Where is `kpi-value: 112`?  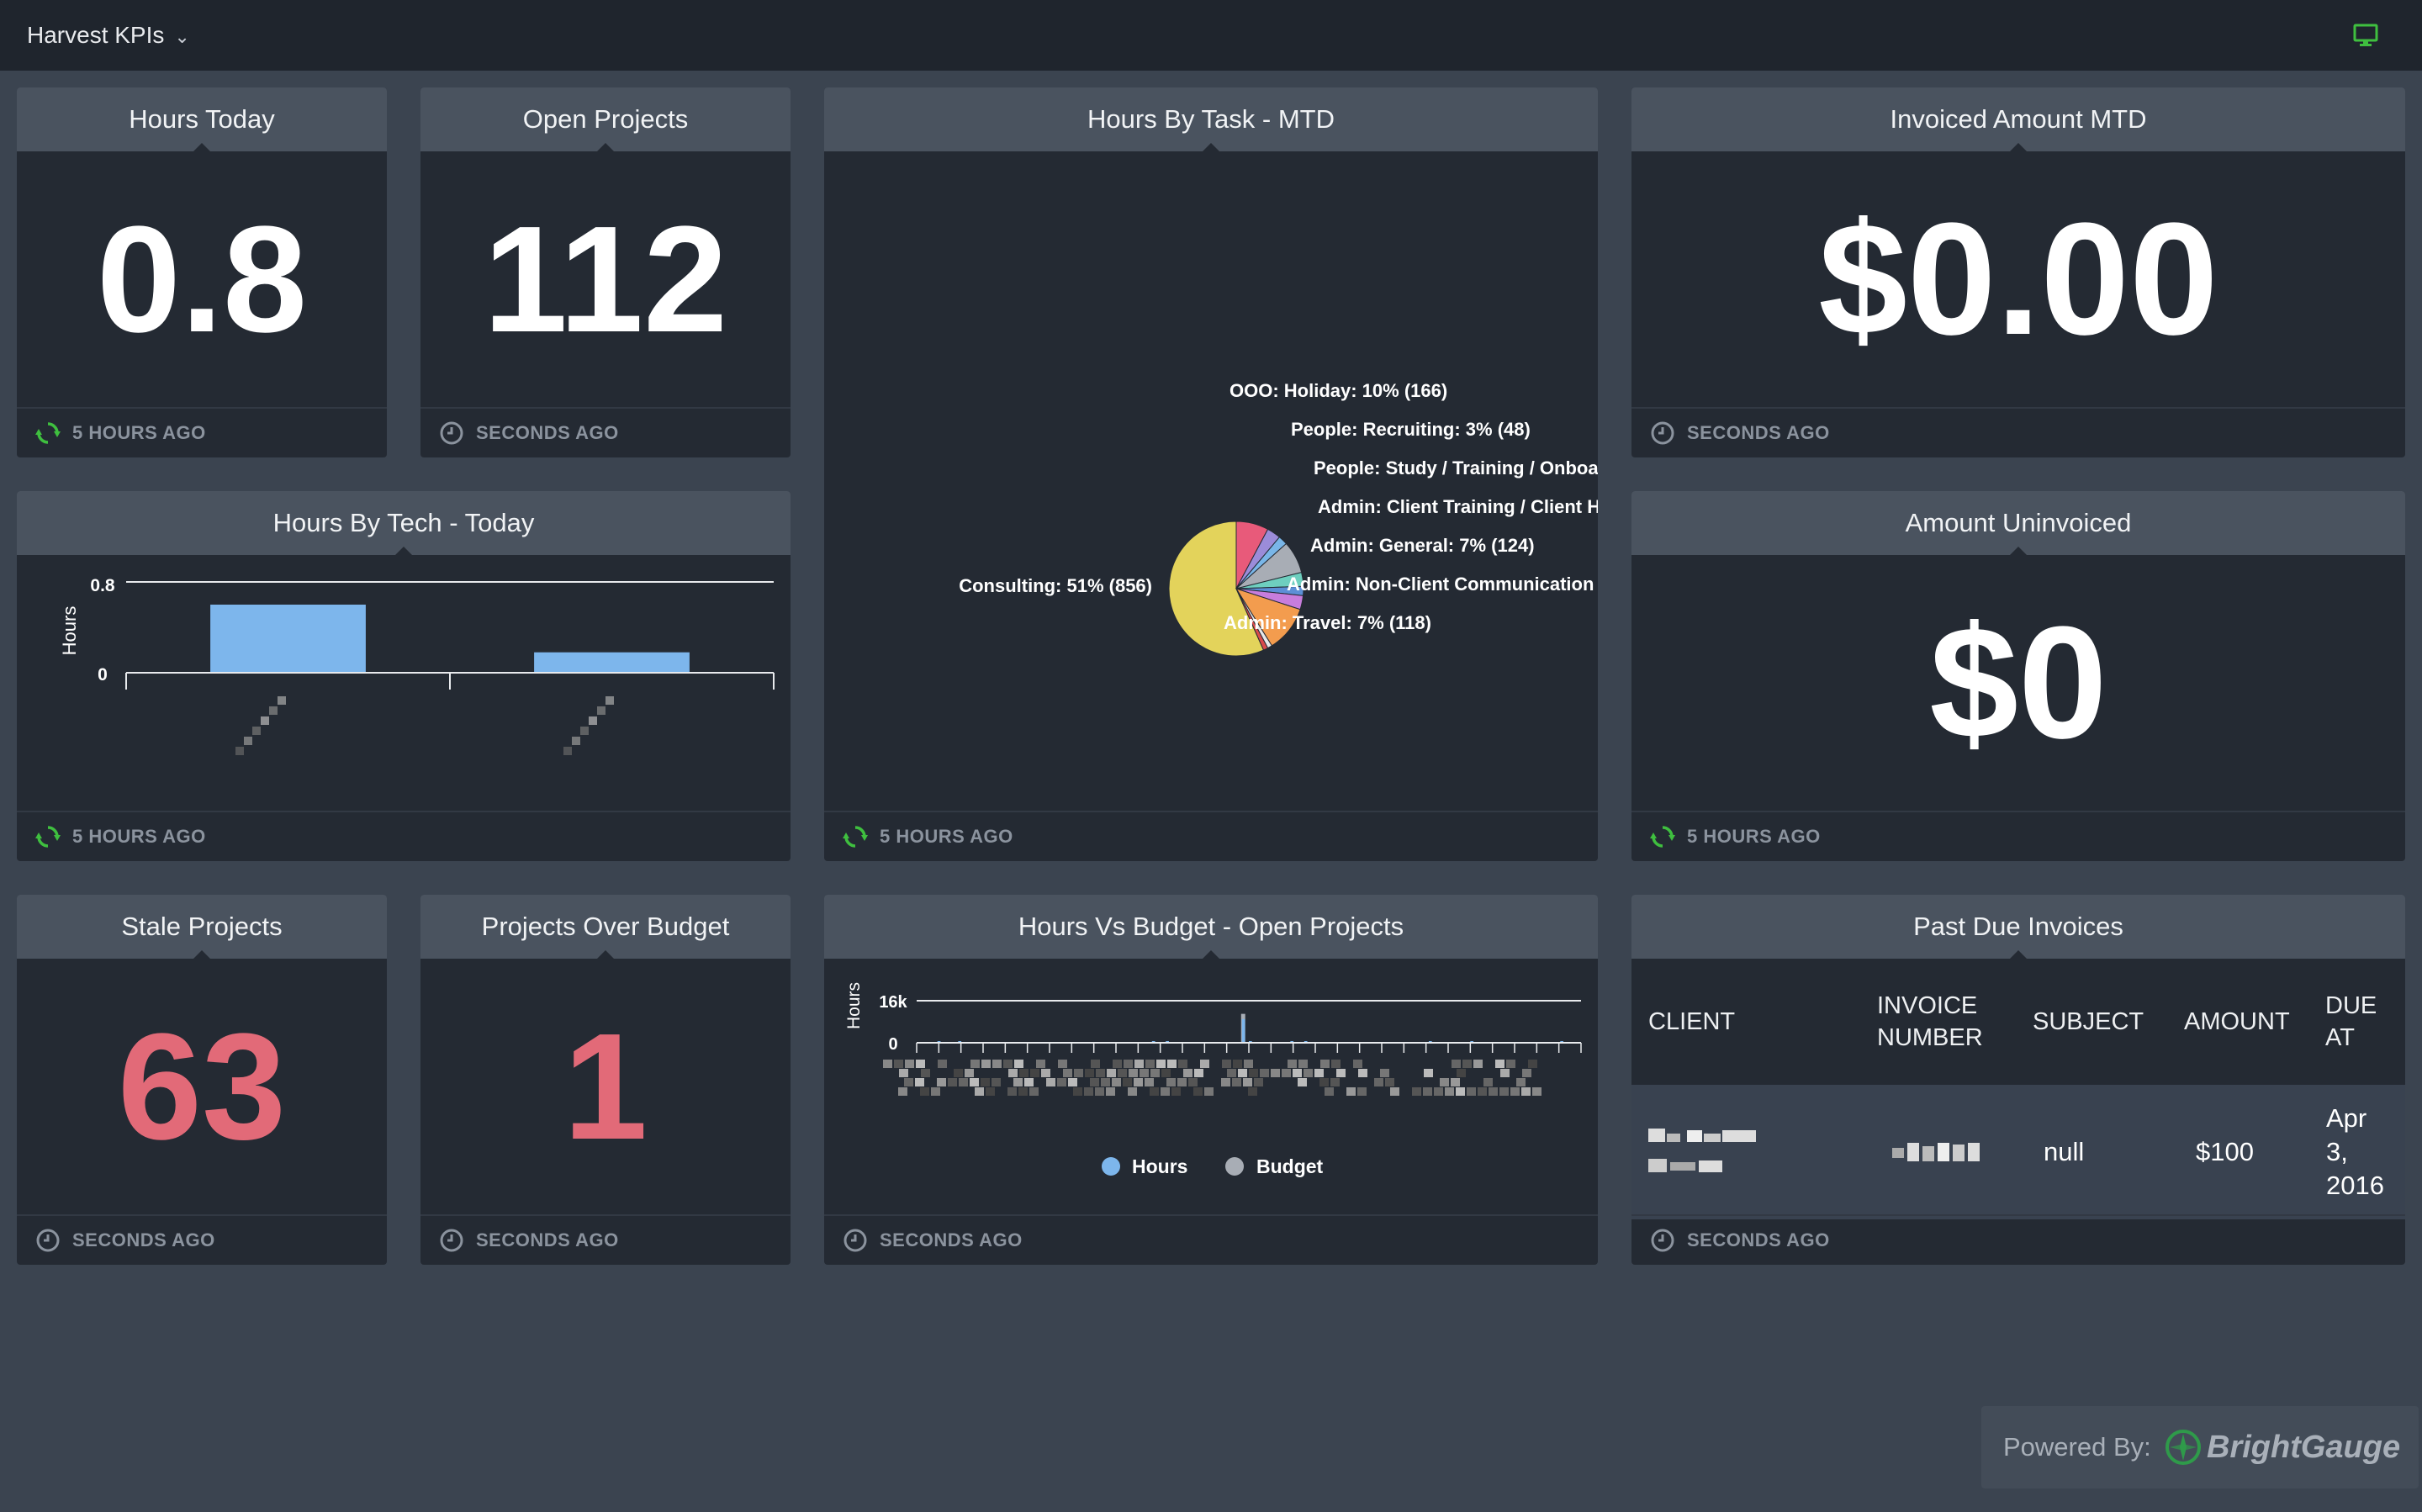
kpi-value: 112 is located at coordinates (605, 279).